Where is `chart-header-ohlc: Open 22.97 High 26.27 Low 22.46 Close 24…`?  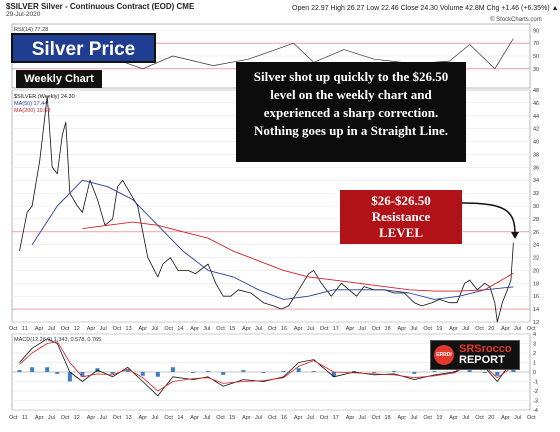
chart-header-ohlc: Open 22.97 High 26.27 Low 22.46 Close 24… is located at coordinates (425, 8).